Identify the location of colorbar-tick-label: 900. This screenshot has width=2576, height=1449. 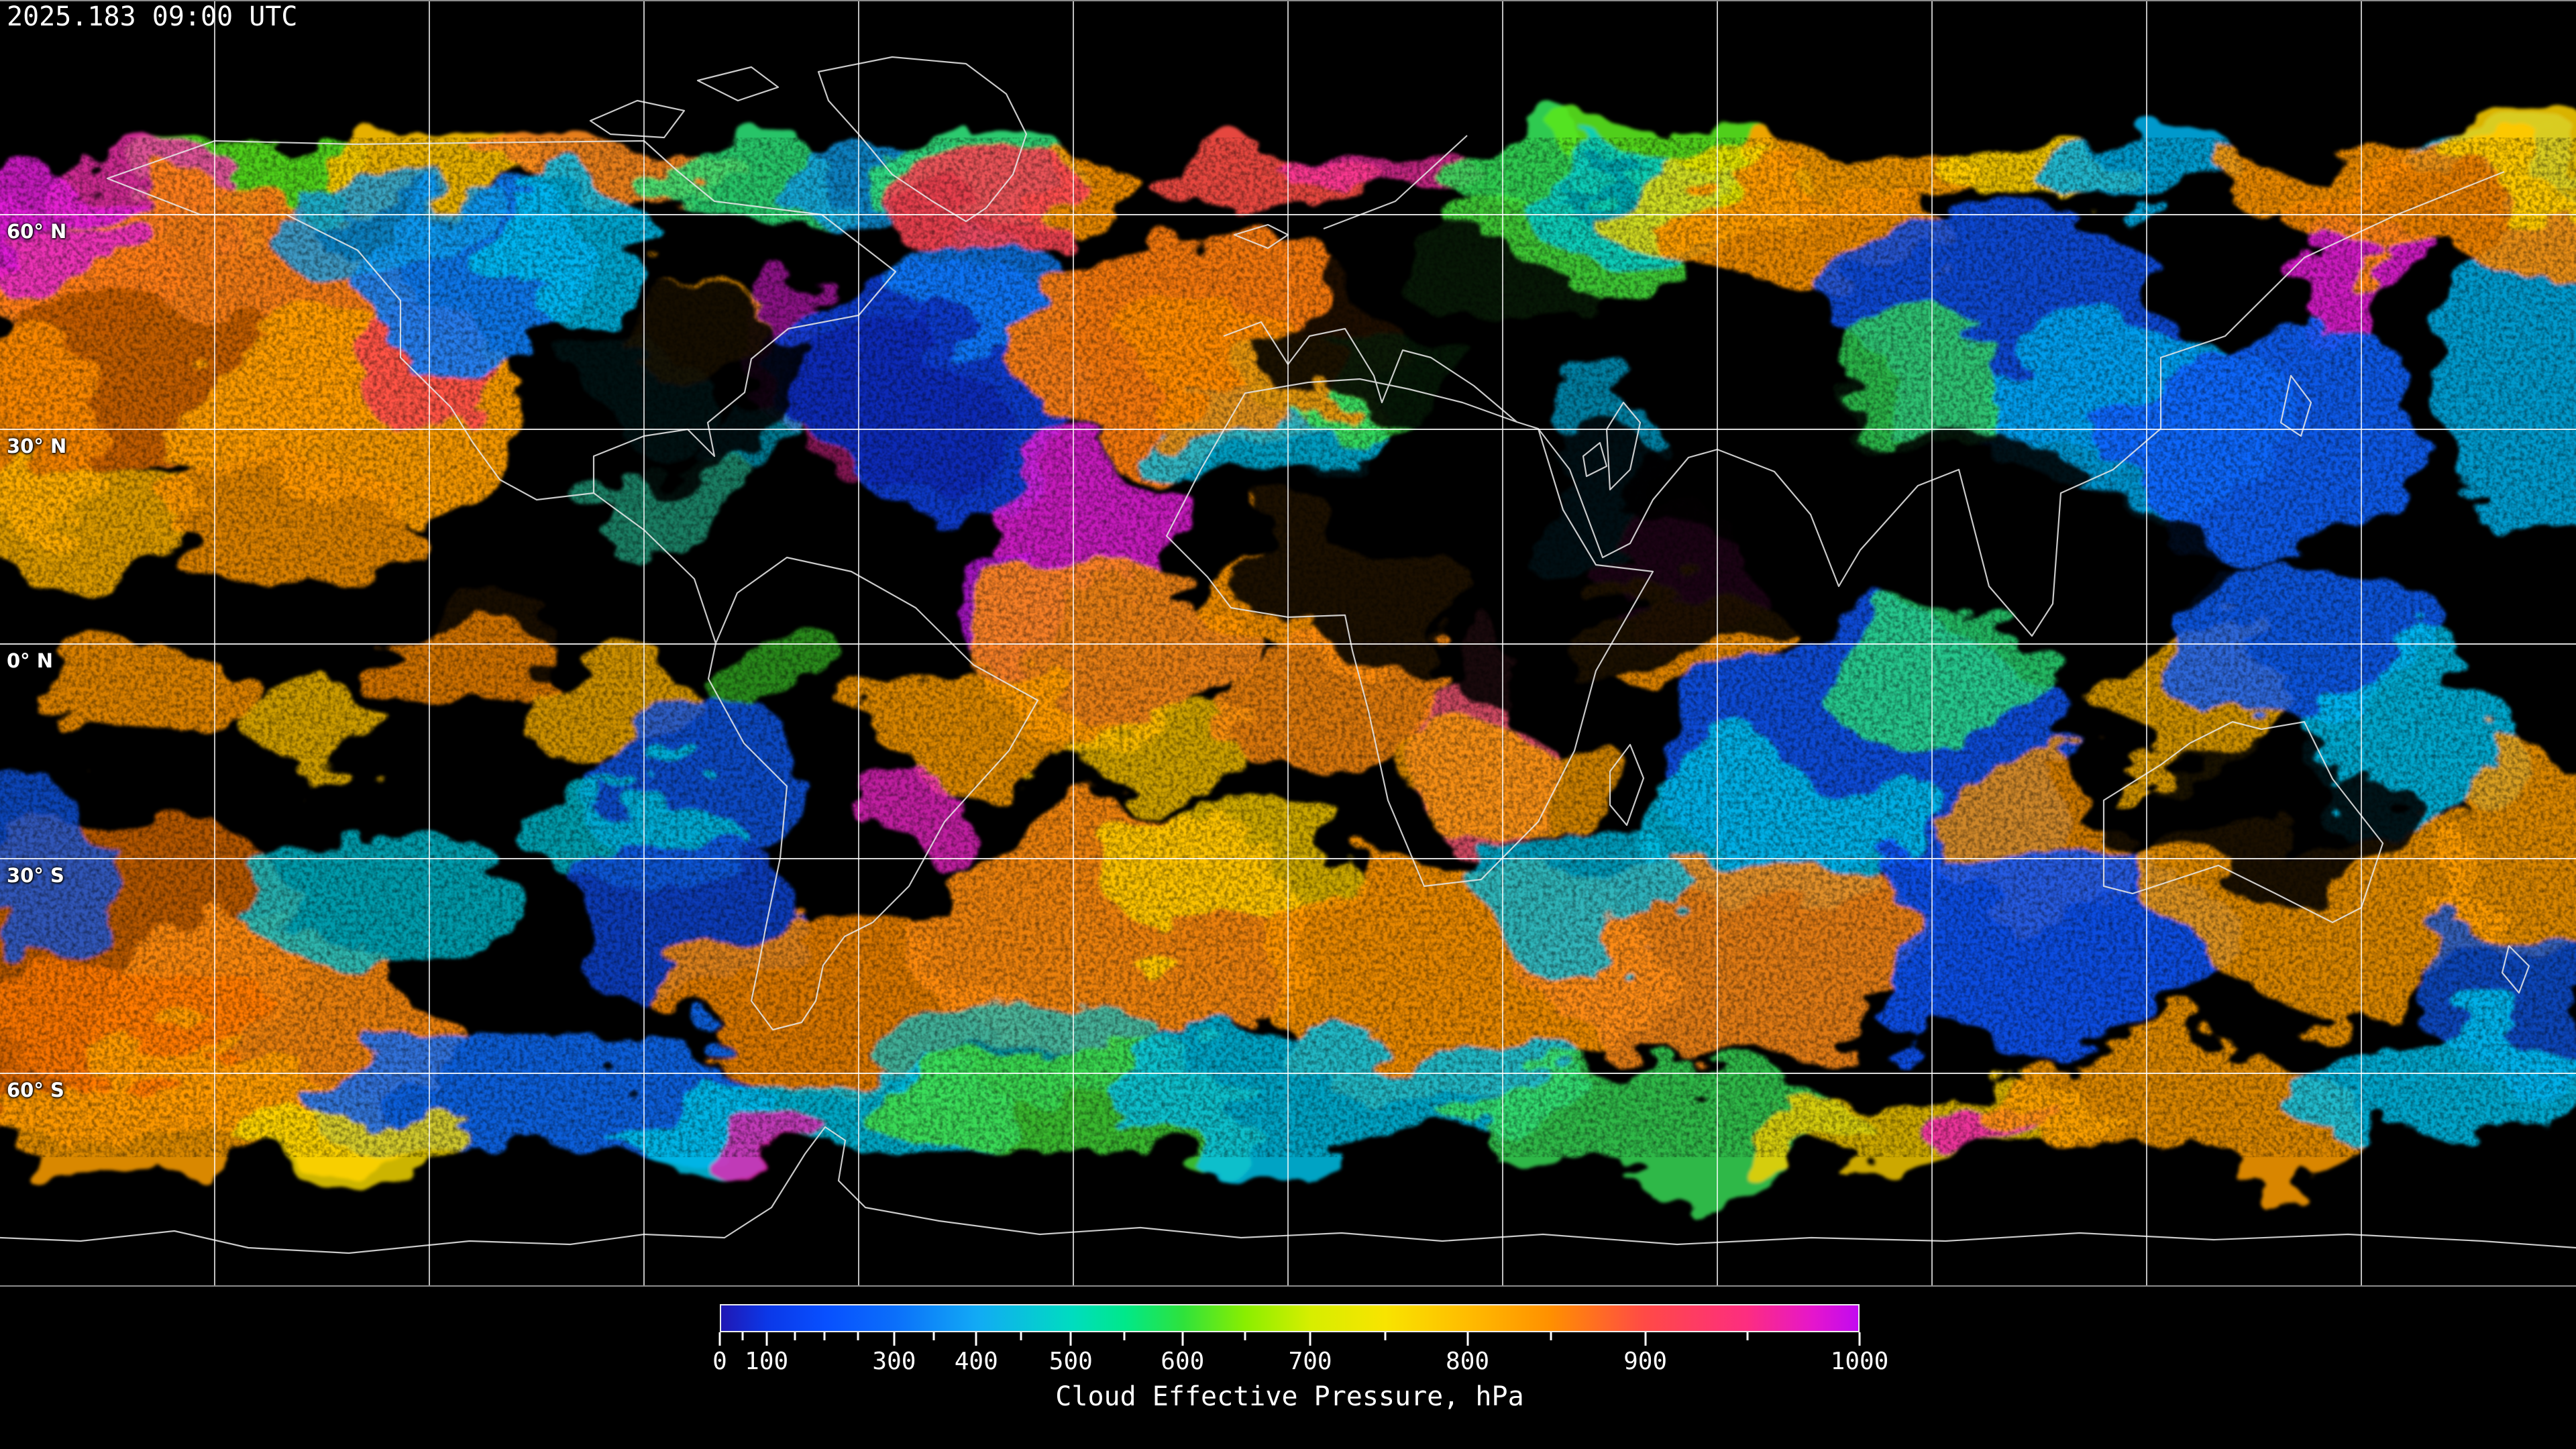
(1645, 1361).